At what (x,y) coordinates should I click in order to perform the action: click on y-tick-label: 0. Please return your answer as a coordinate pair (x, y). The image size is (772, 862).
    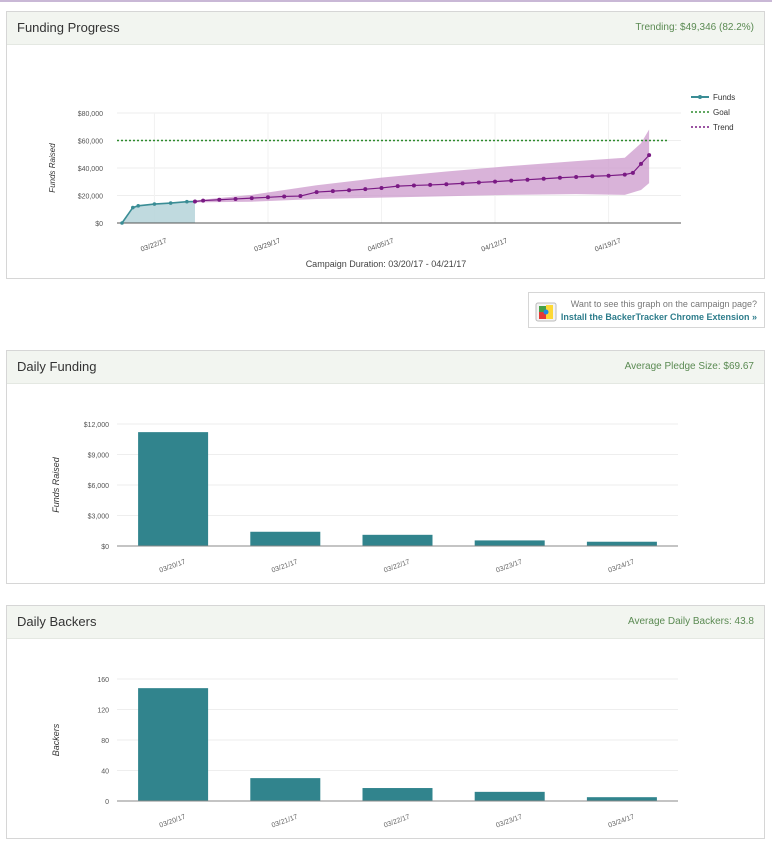
    Looking at the image, I should click on (107, 802).